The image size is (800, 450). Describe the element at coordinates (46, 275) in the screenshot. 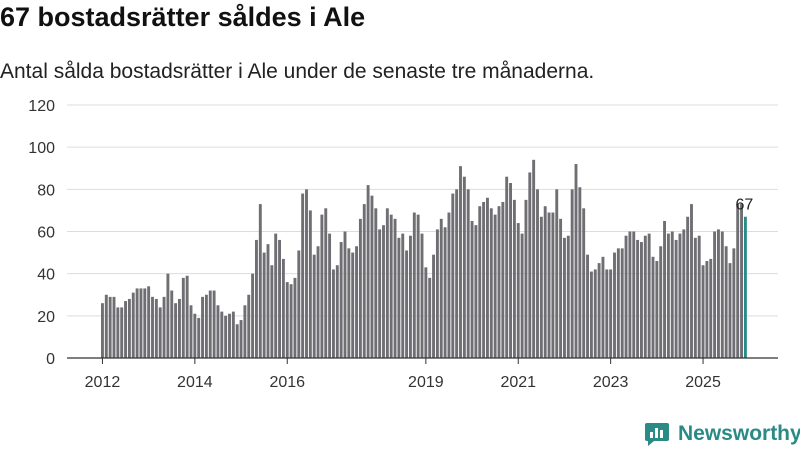

I see `y-tick-label: 40` at that location.